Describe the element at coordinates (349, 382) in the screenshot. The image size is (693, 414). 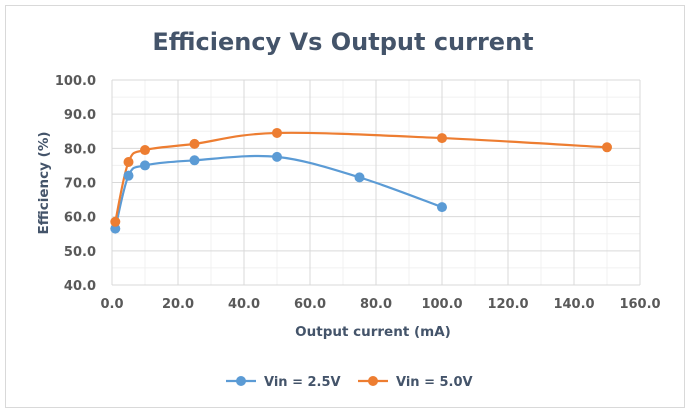
I see `legend: Vin = 2.5V Vin = 5.0V` at that location.